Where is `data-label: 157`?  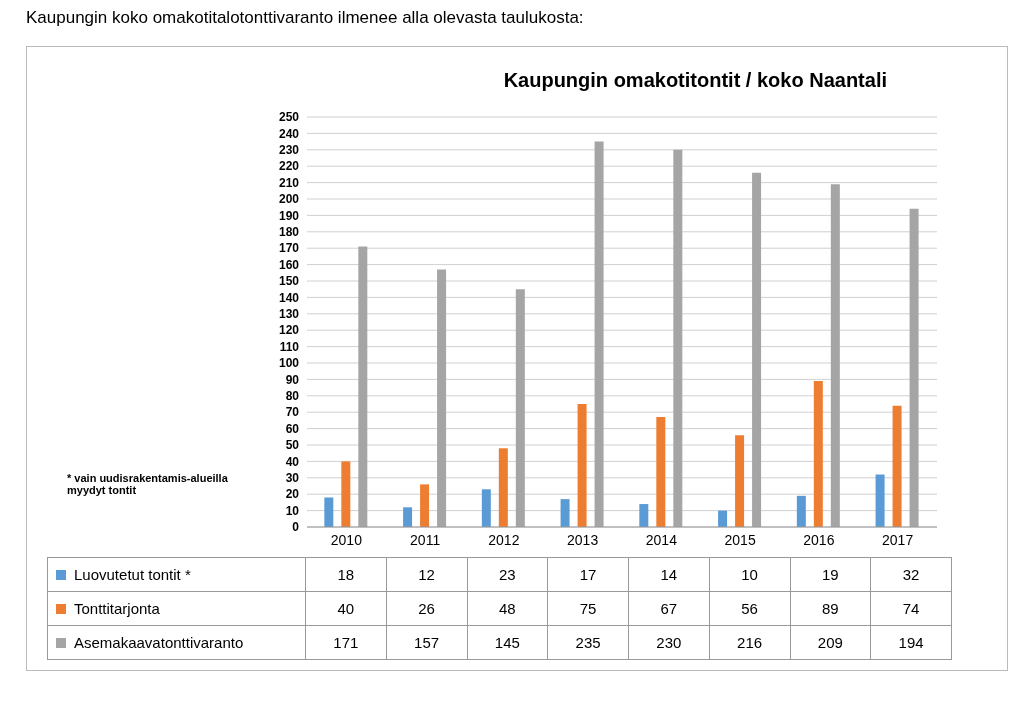 data-label: 157 is located at coordinates (426, 642).